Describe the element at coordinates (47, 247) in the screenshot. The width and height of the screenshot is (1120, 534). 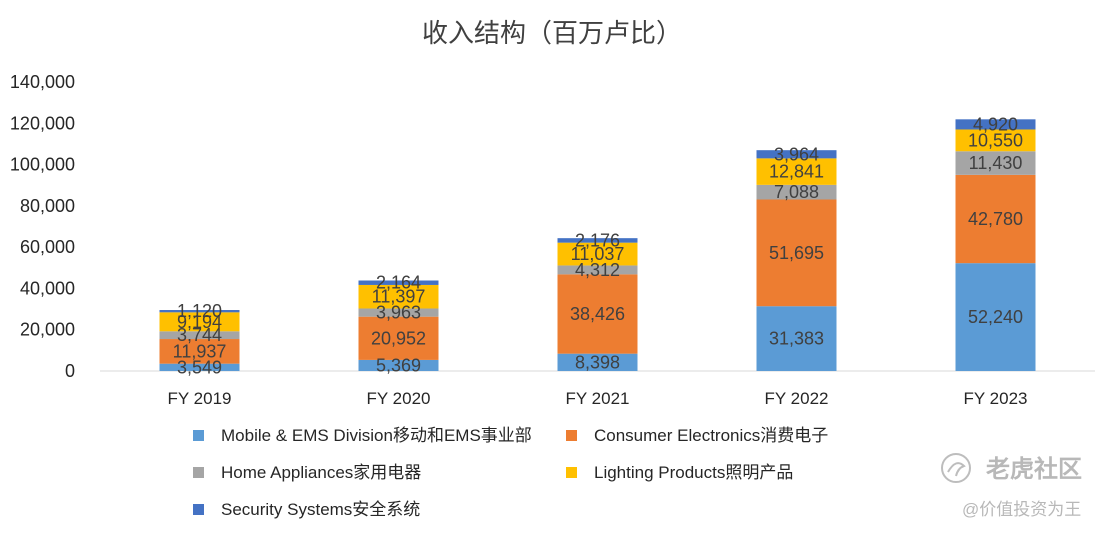
I see `y-tick-label: 60,000` at that location.